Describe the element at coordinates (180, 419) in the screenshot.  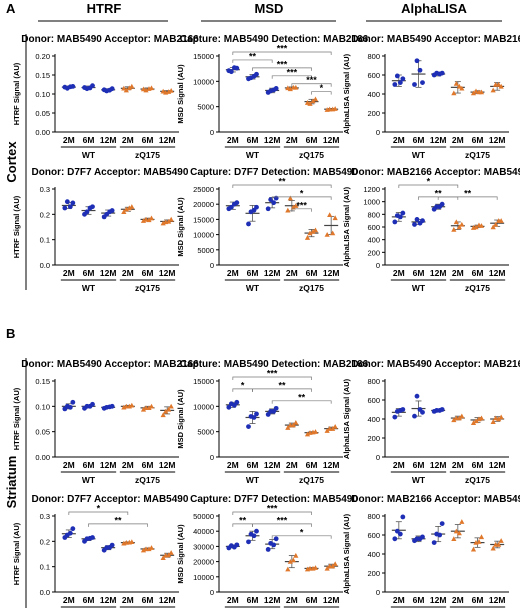
I see `y-axis-label: MSD Signal (AU)` at that location.